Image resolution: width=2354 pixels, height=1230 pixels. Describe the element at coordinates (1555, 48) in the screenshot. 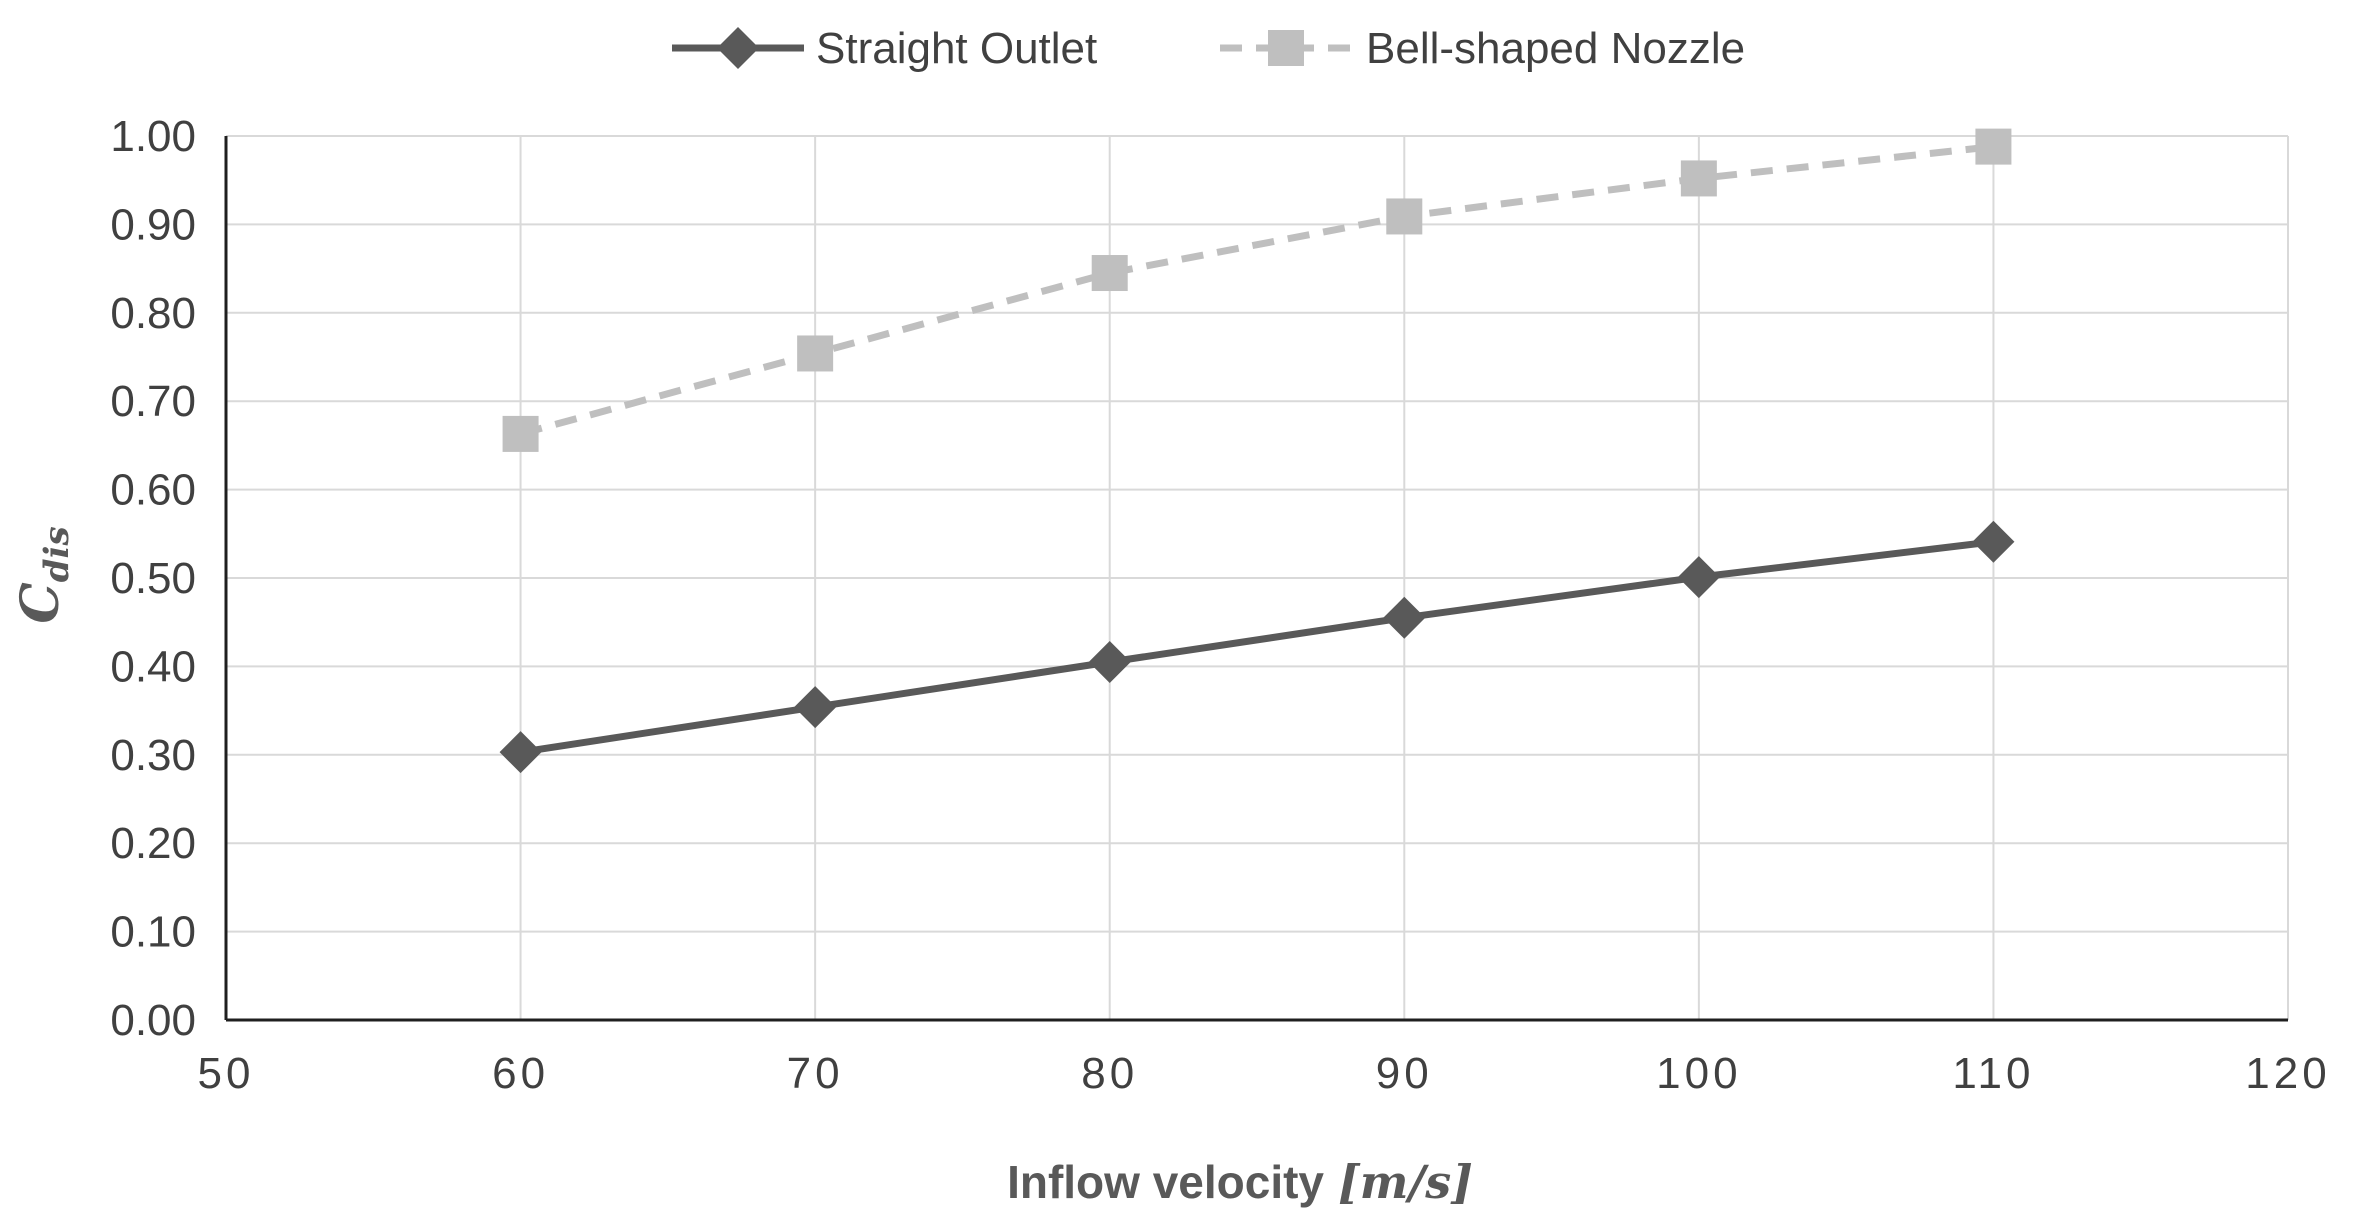

I see `legend-label: Bell-shaped Nozzle` at that location.